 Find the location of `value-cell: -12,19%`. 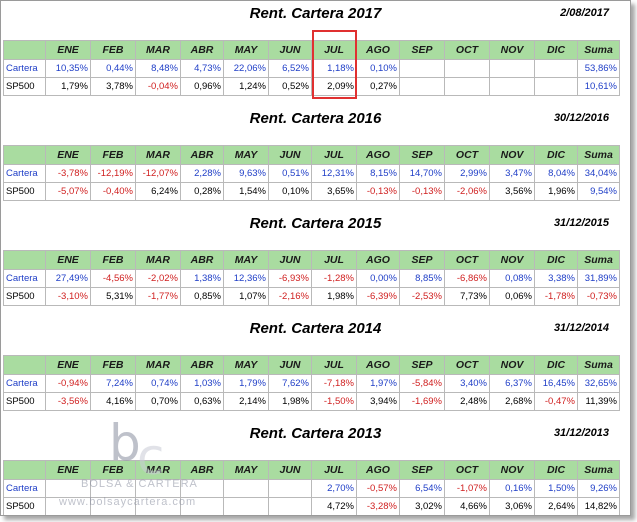

value-cell: -12,19% is located at coordinates (113, 173).